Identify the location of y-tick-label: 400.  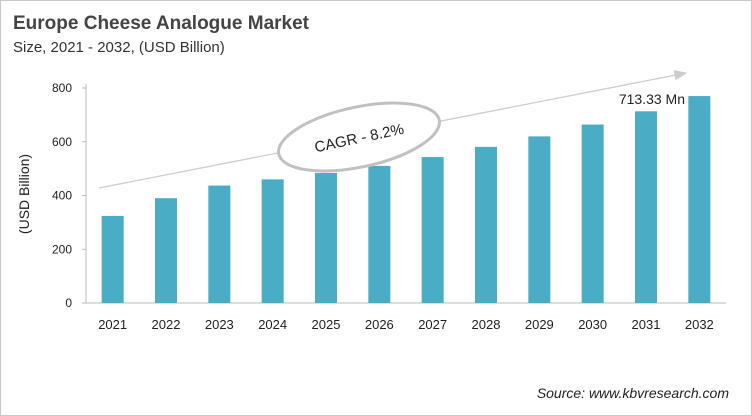
(62, 196).